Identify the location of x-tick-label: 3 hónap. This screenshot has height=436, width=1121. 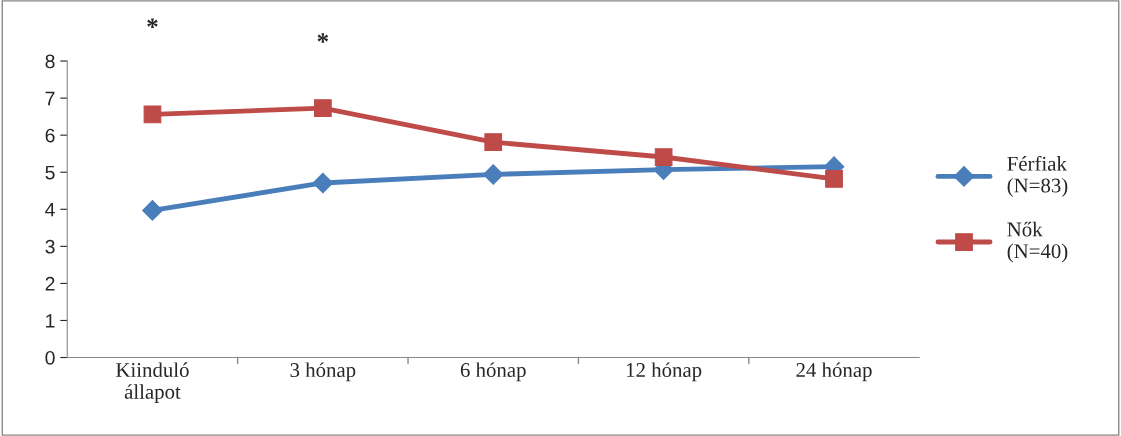
(323, 372).